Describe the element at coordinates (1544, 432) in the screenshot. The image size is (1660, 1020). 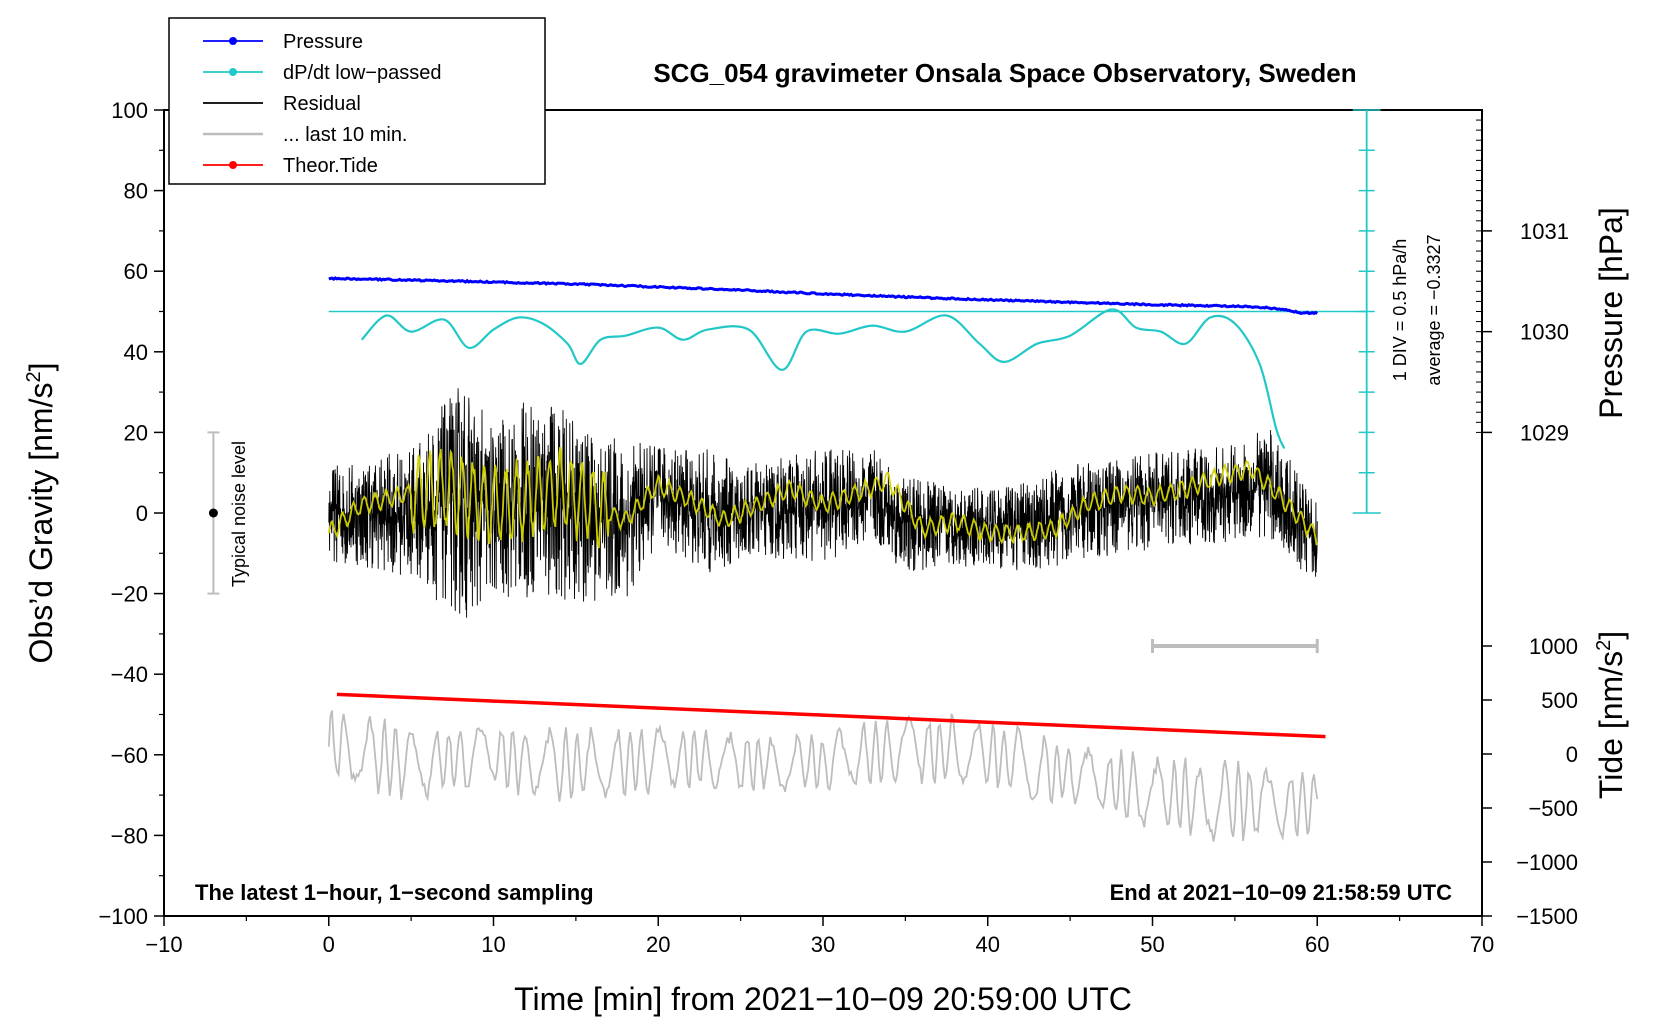
I see `pressure-tick-label: 1029` at that location.